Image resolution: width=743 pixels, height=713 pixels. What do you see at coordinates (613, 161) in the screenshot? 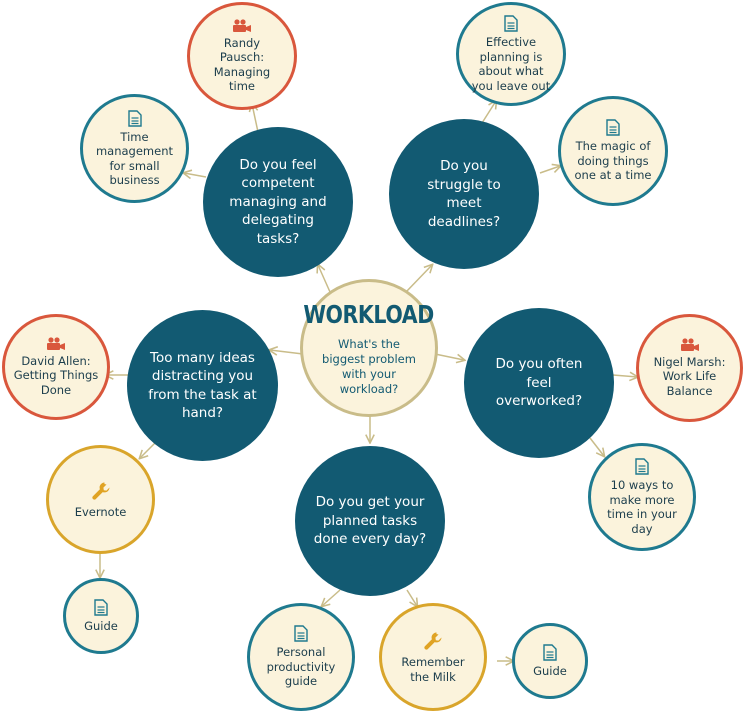
I see `resource-magic-of-doing-label: The magic of doing things one at a time` at bounding box center [613, 161].